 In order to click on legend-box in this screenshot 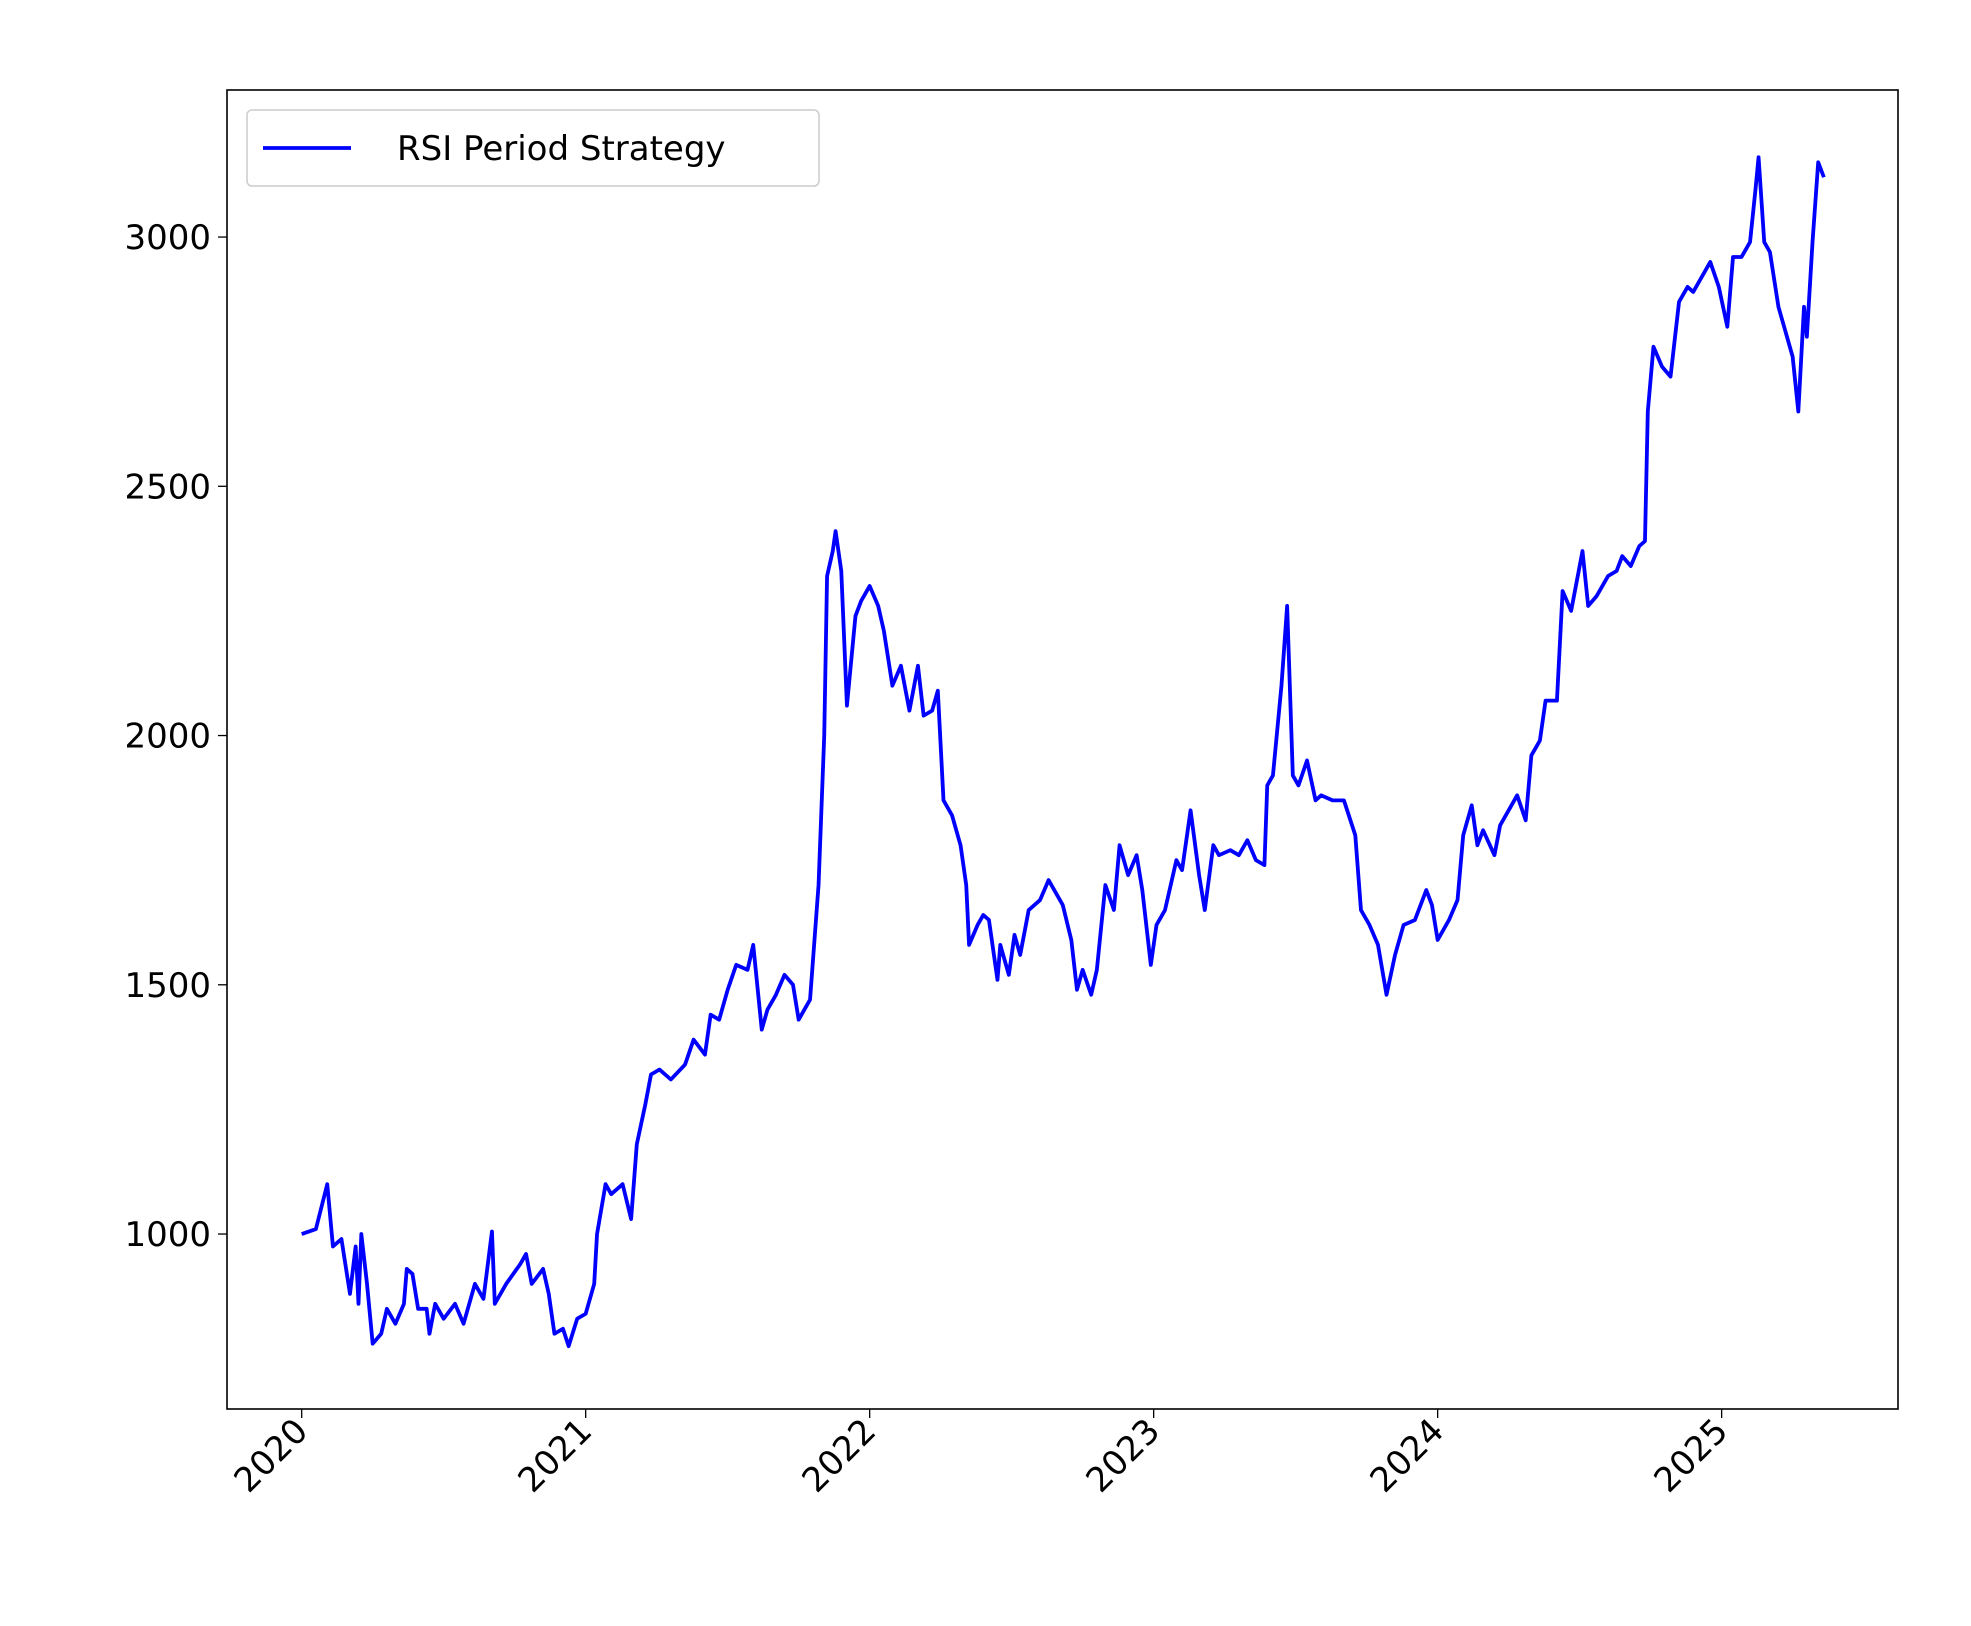, I will do `click(533, 148)`.